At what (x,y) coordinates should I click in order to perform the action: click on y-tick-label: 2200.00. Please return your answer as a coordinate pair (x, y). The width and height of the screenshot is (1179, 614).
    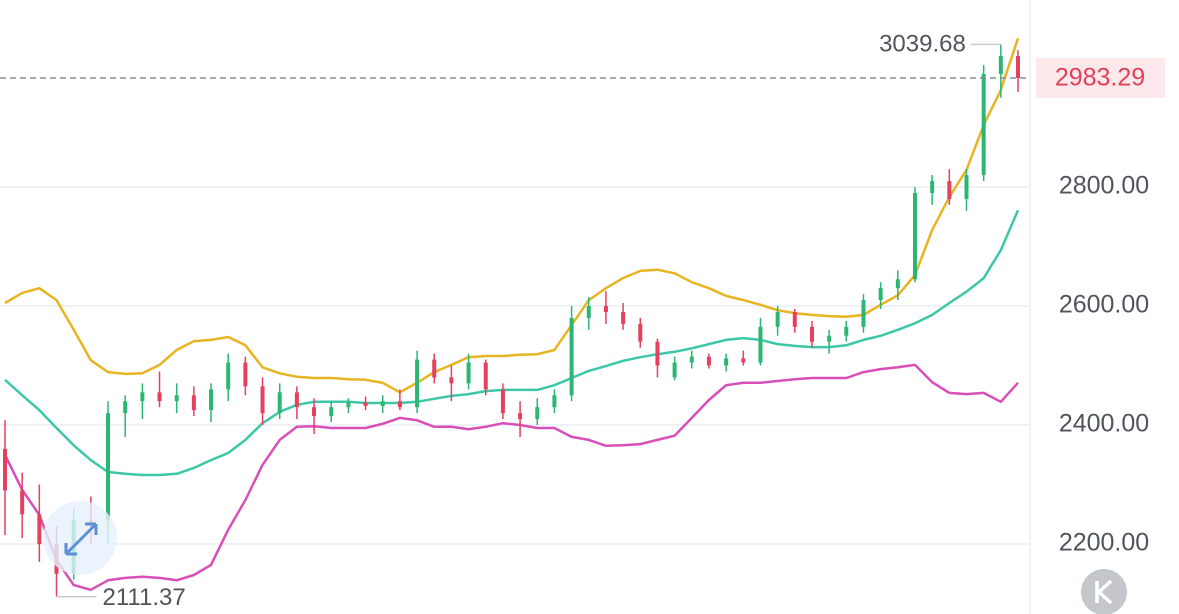
    Looking at the image, I should click on (1104, 543).